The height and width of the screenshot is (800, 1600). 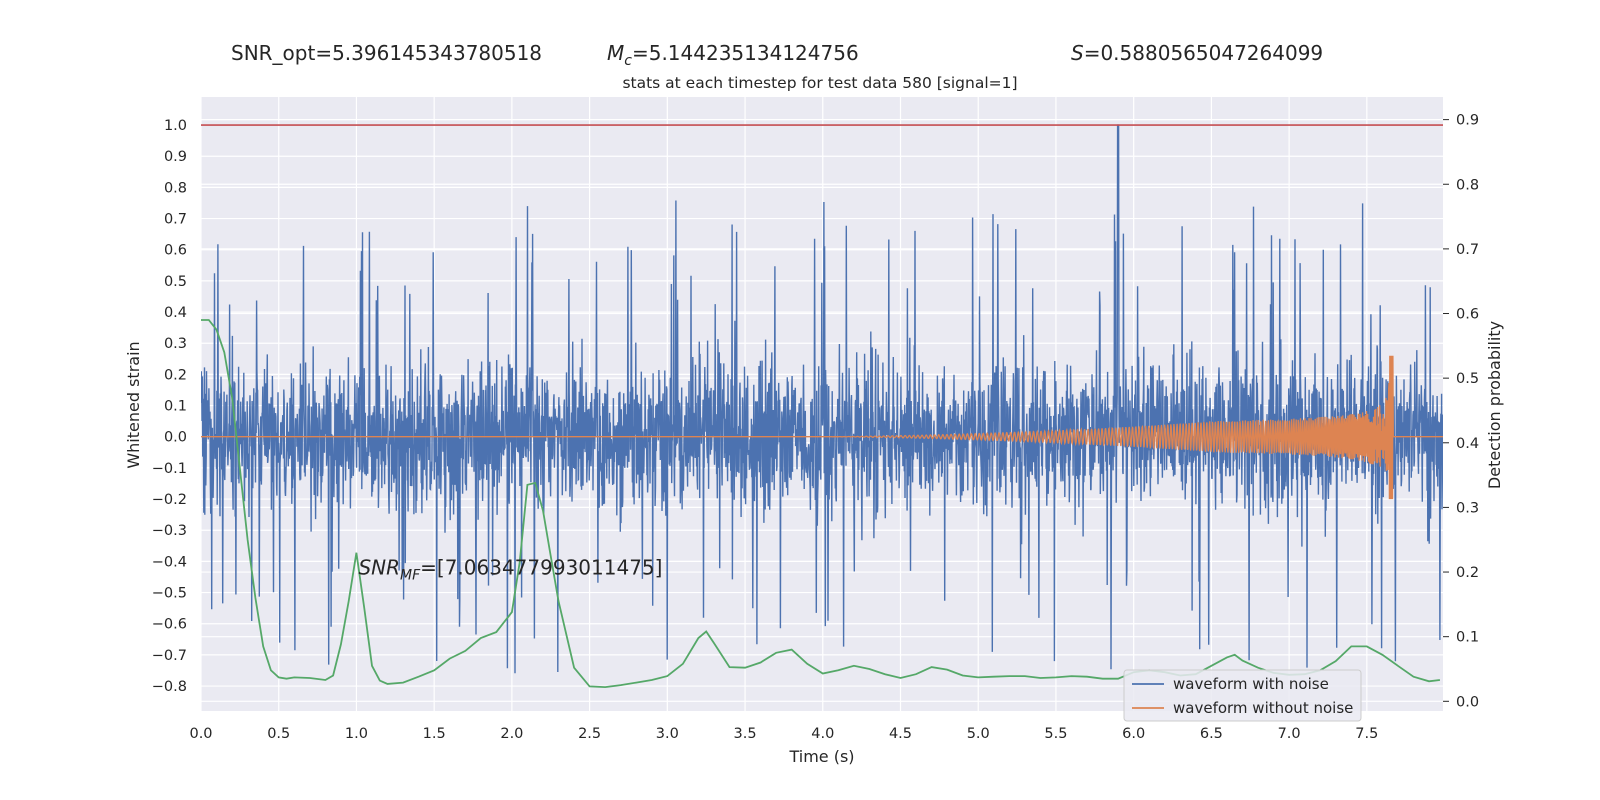 What do you see at coordinates (589, 734) in the screenshot?
I see `x-tick-label: 2.5` at bounding box center [589, 734].